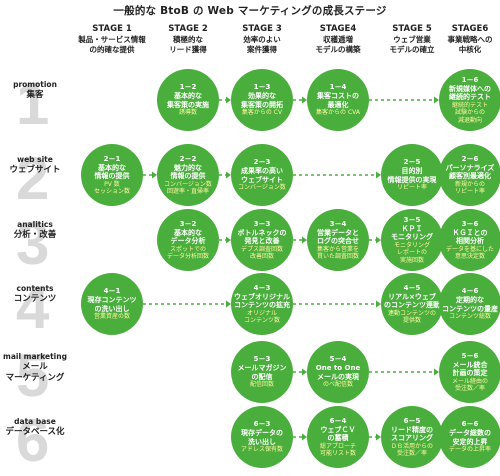 The width and height of the screenshot is (500, 476). I want to click on circle-metric: リピート率, so click(411, 188).